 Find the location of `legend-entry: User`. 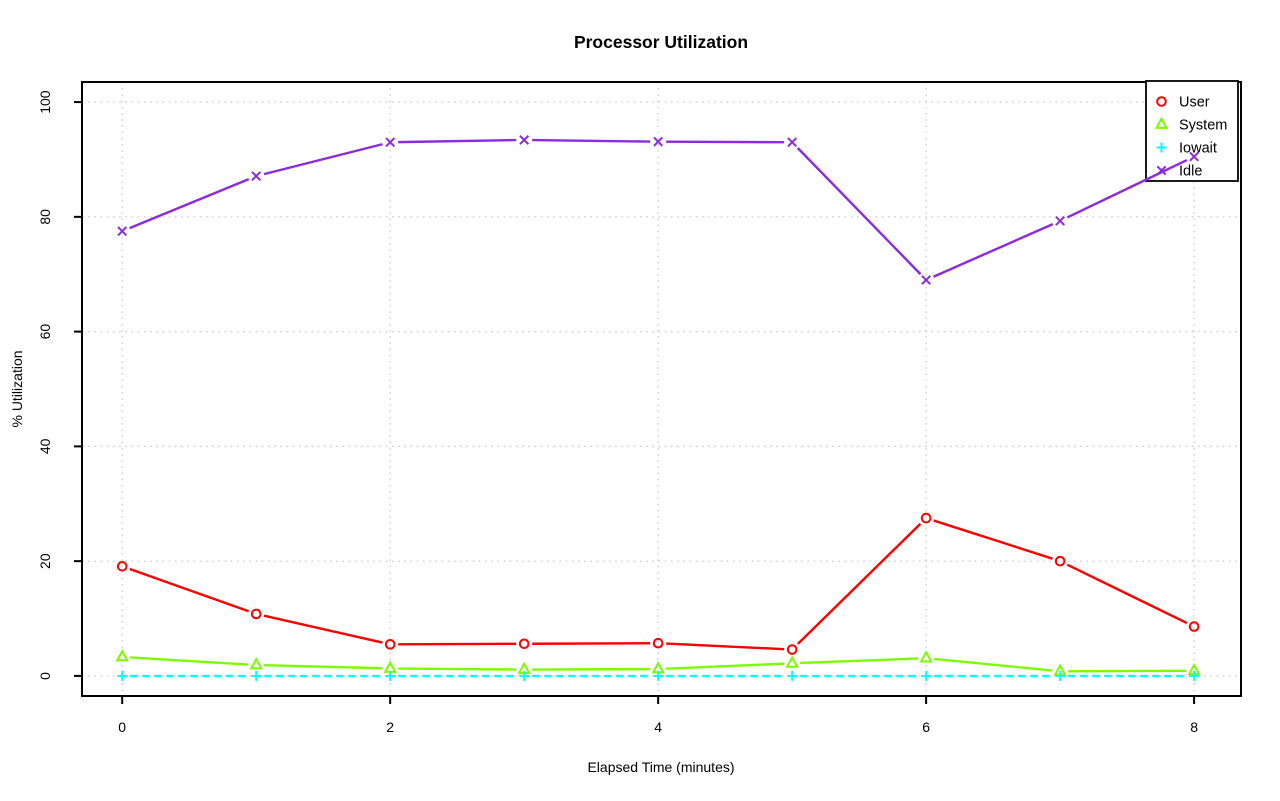

legend-entry: User is located at coordinates (1183, 103).